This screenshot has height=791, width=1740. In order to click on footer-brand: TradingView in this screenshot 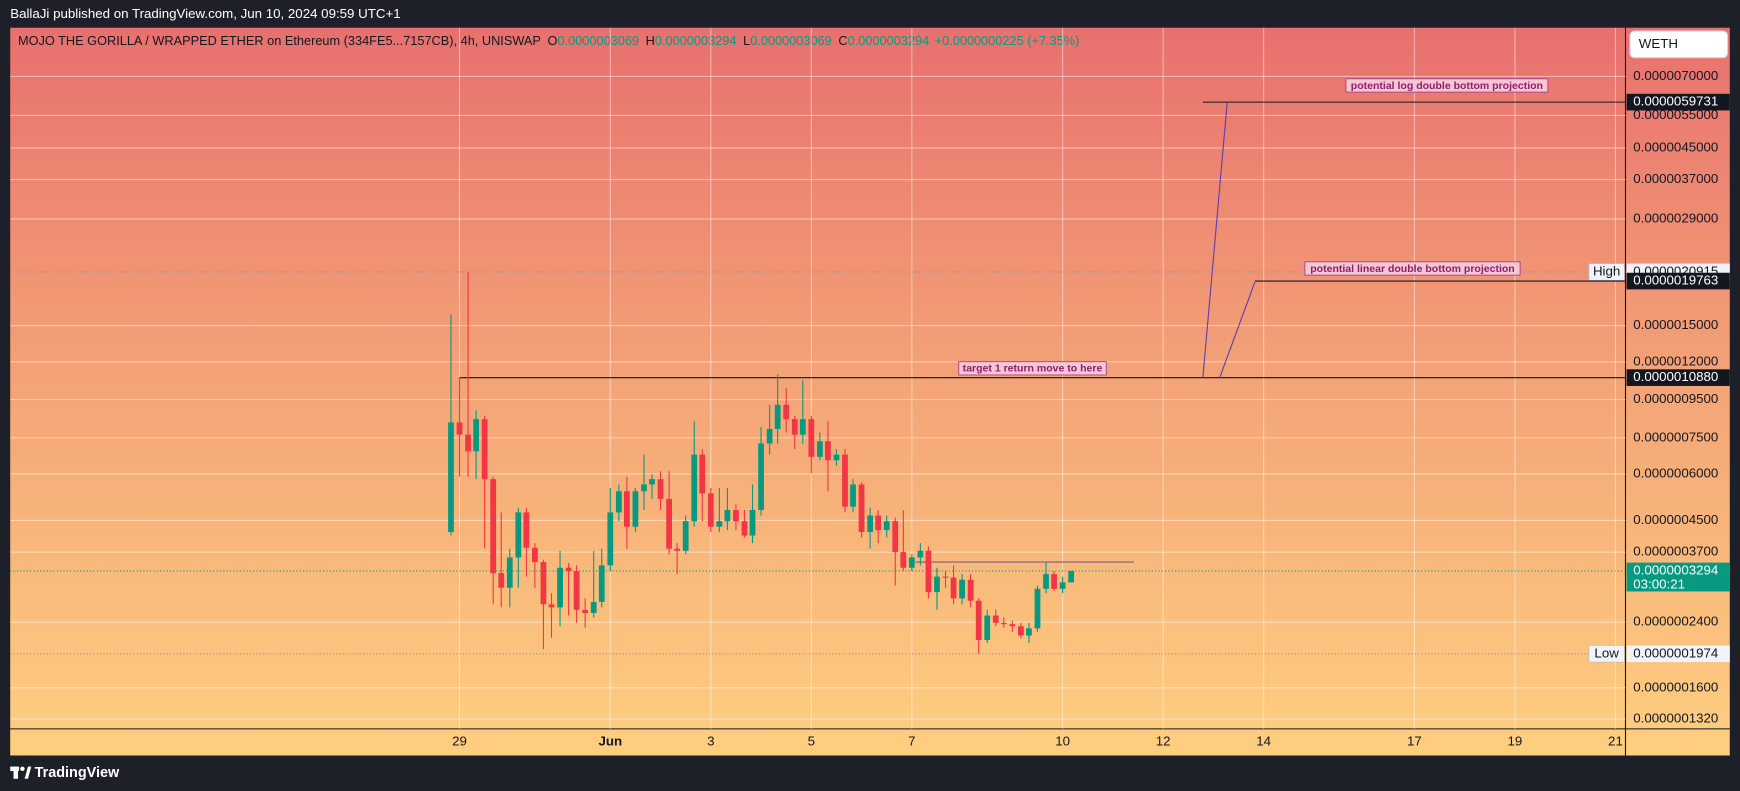, I will do `click(77, 773)`.